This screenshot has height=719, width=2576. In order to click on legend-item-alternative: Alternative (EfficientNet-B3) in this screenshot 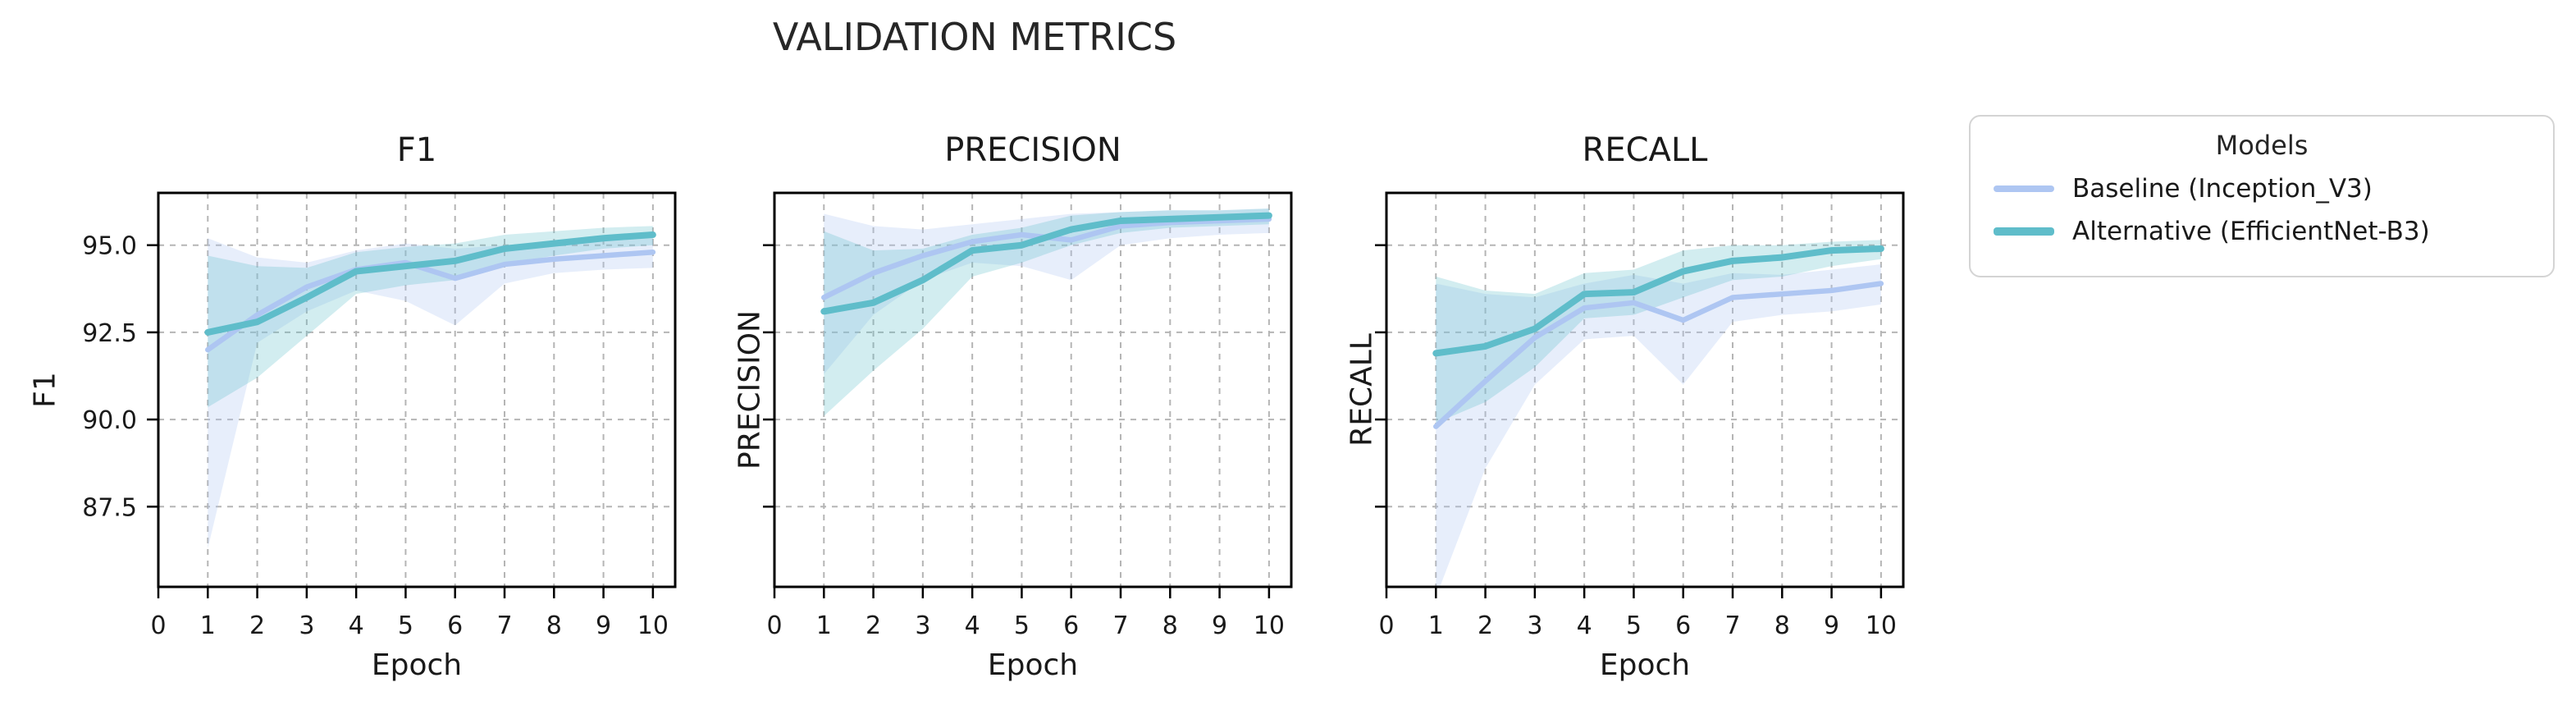, I will do `click(2262, 231)`.